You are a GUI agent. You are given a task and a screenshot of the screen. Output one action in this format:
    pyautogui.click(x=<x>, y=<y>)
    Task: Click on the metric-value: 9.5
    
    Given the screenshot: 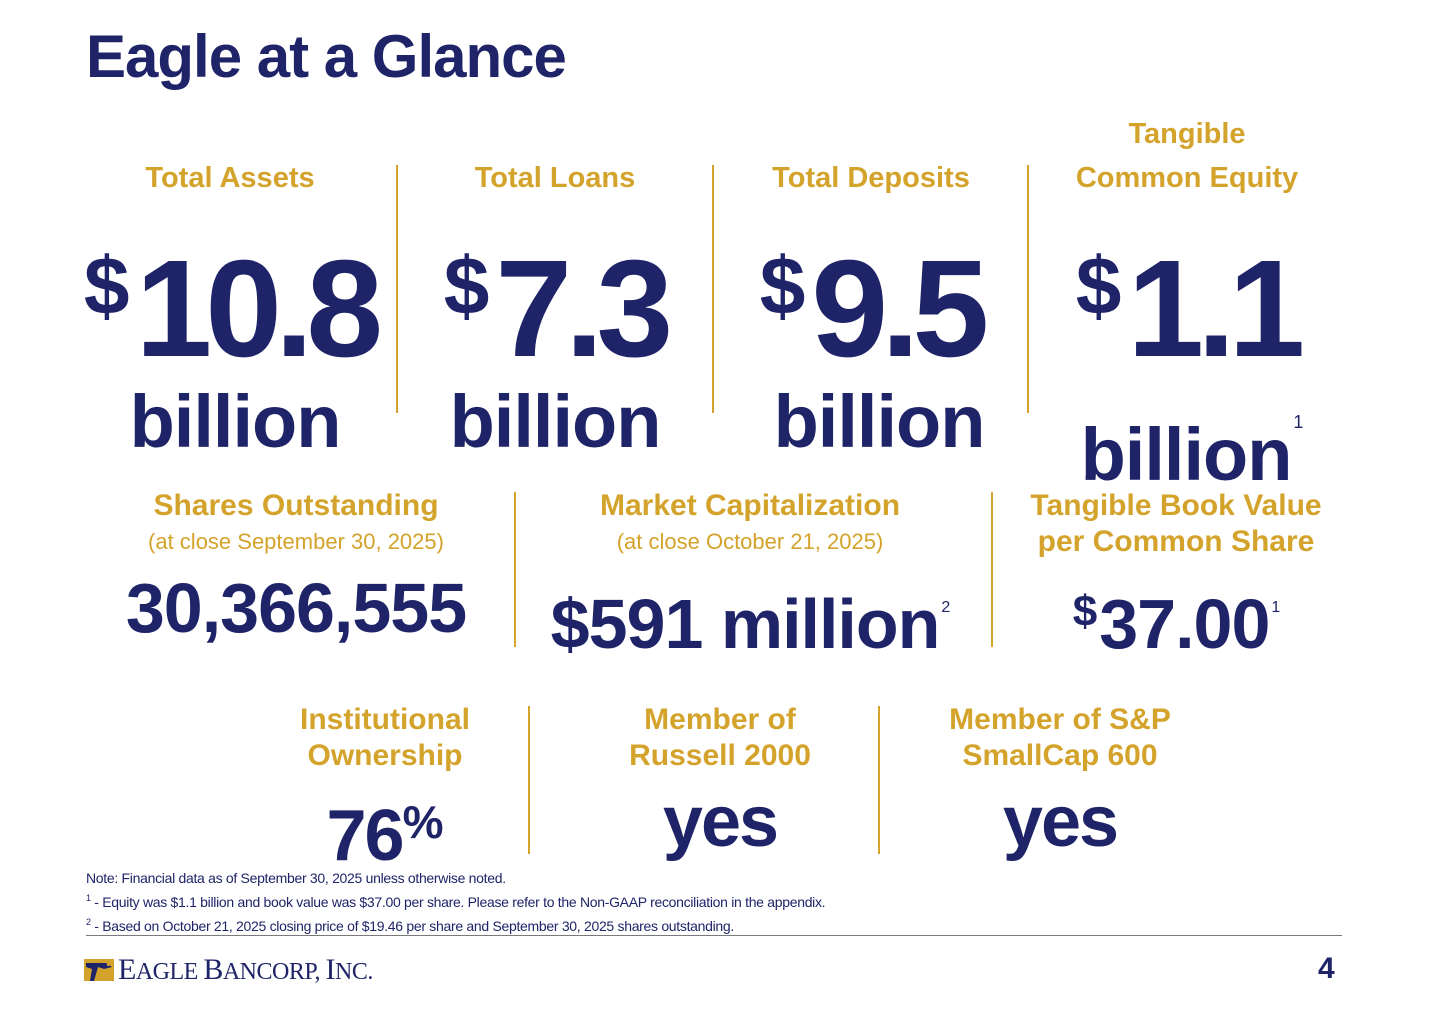 What is the action you would take?
    pyautogui.click(x=900, y=309)
    